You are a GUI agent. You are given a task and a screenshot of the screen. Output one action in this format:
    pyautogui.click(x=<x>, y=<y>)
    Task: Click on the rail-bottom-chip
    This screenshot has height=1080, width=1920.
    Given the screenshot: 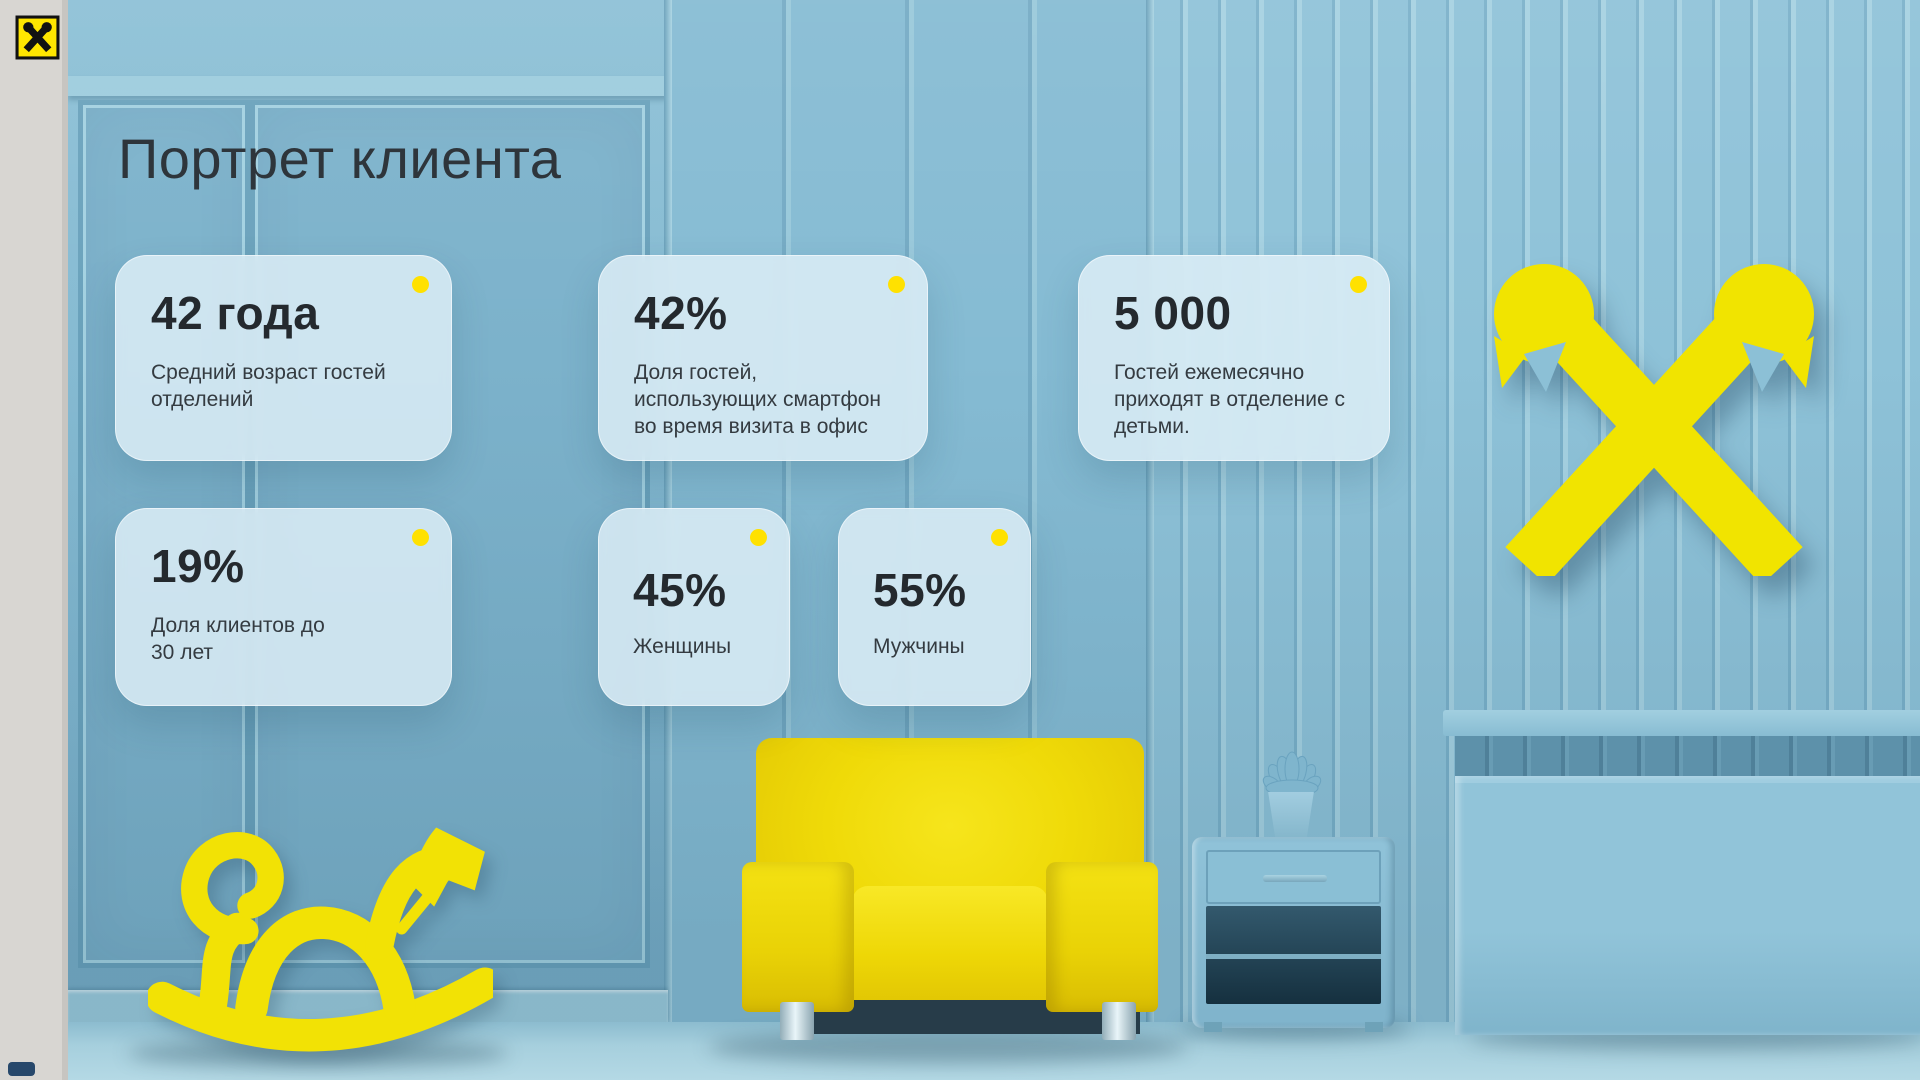 What is the action you would take?
    pyautogui.click(x=21, y=1069)
    